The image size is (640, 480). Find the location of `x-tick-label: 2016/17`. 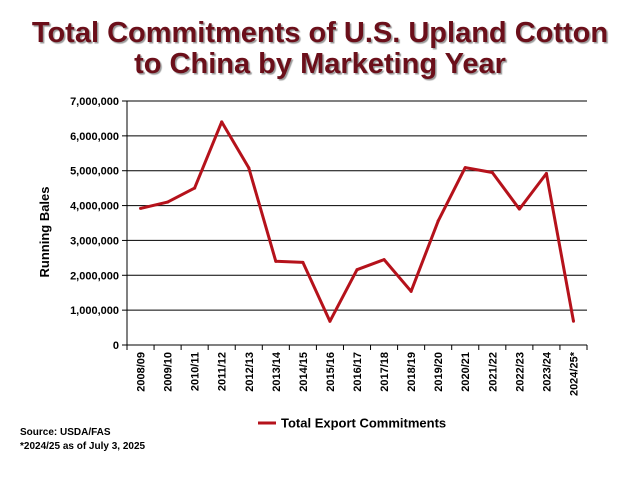

x-tick-label: 2016/17 is located at coordinates (358, 372).